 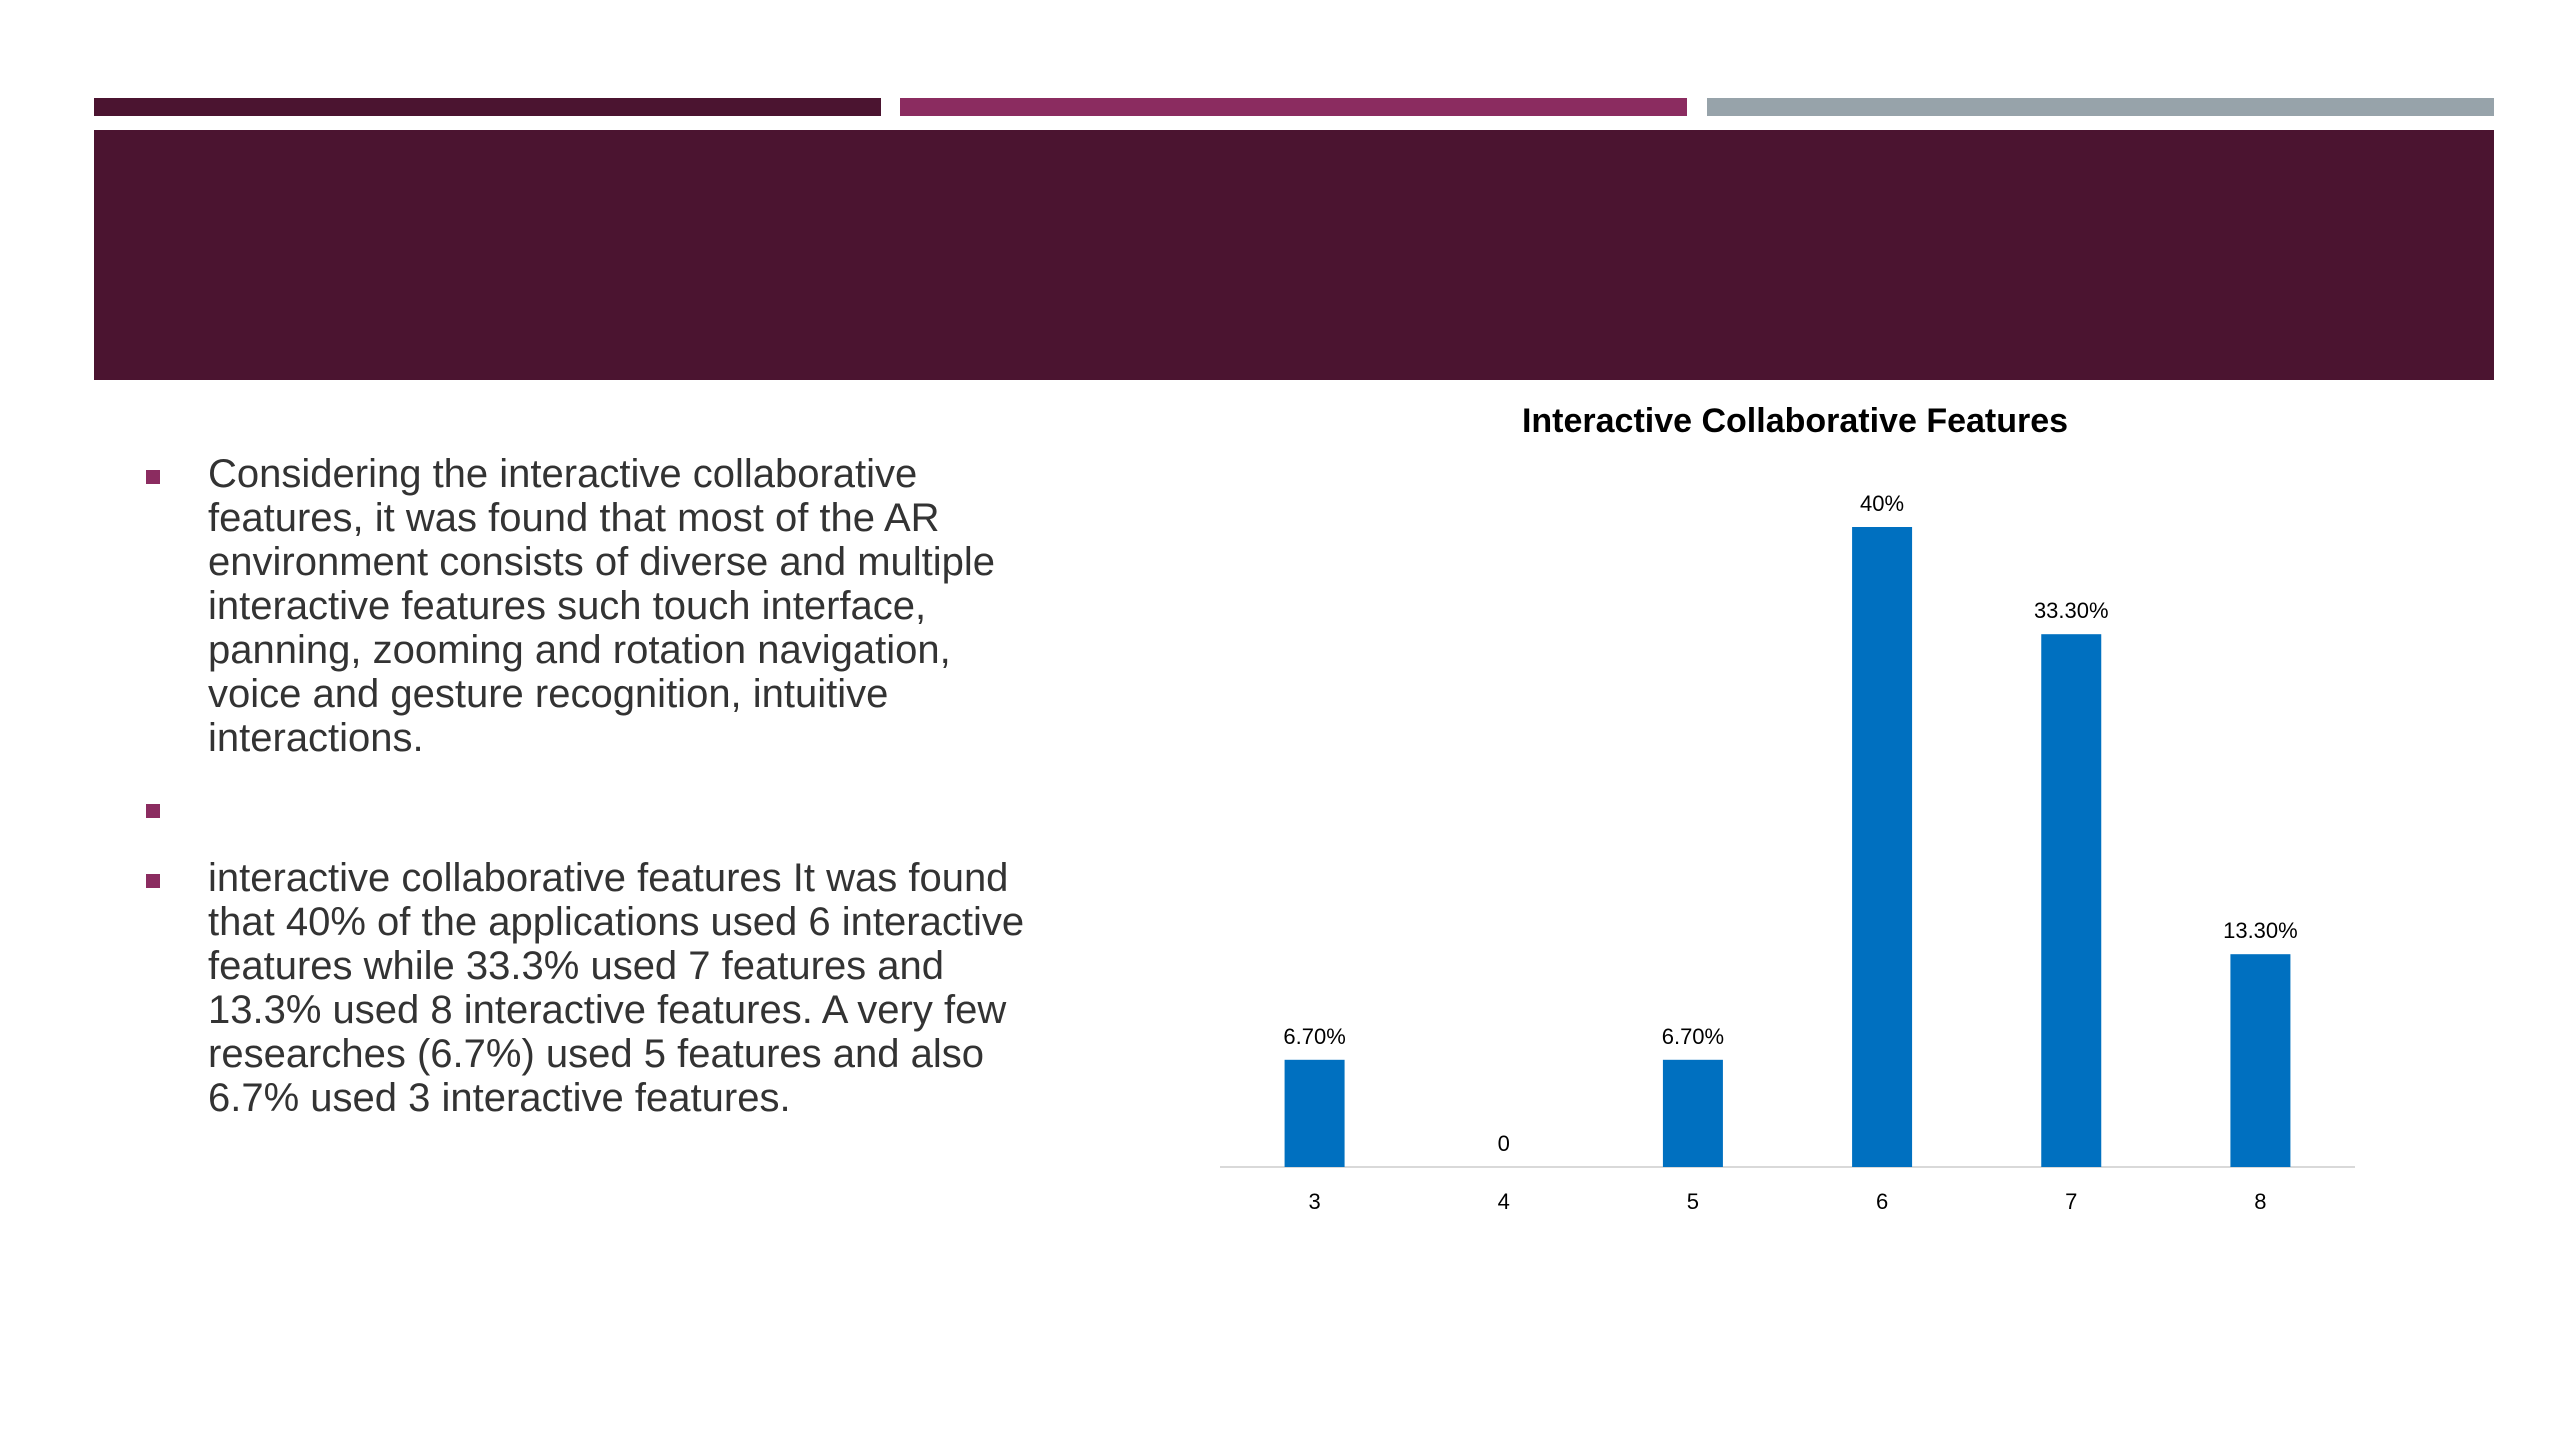 What do you see at coordinates (1504, 1143) in the screenshot?
I see `data-label-4: 0` at bounding box center [1504, 1143].